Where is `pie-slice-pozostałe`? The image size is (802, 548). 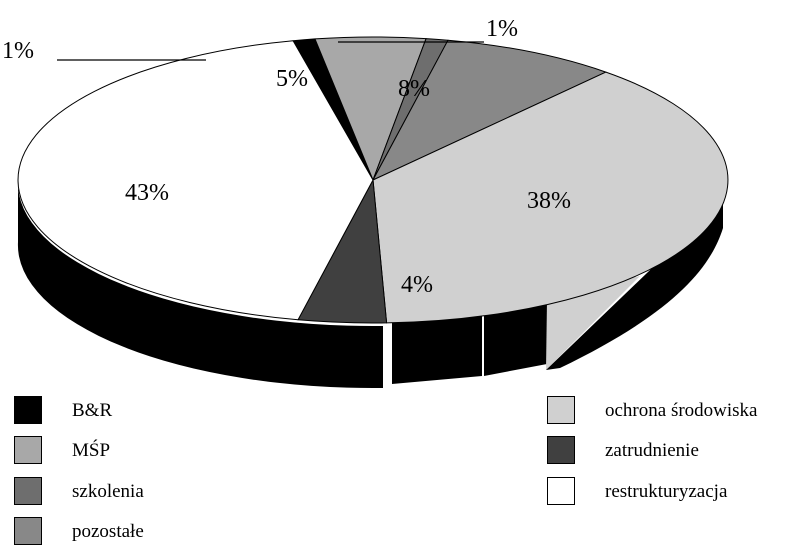
pie-slice-pozostałe is located at coordinates (489, 110).